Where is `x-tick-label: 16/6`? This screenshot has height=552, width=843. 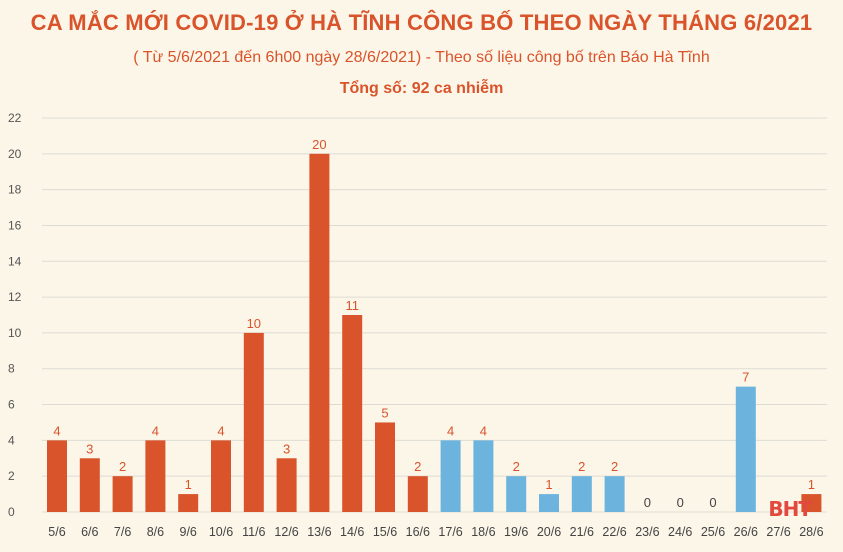 x-tick-label: 16/6 is located at coordinates (418, 532).